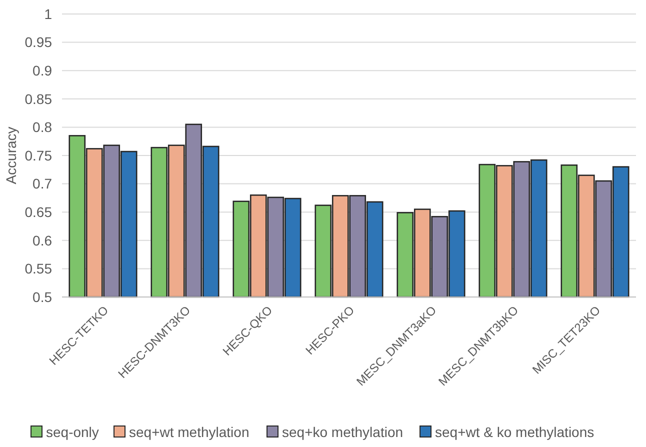  What do you see at coordinates (72, 432) in the screenshot?
I see `legend-label: seq-only` at bounding box center [72, 432].